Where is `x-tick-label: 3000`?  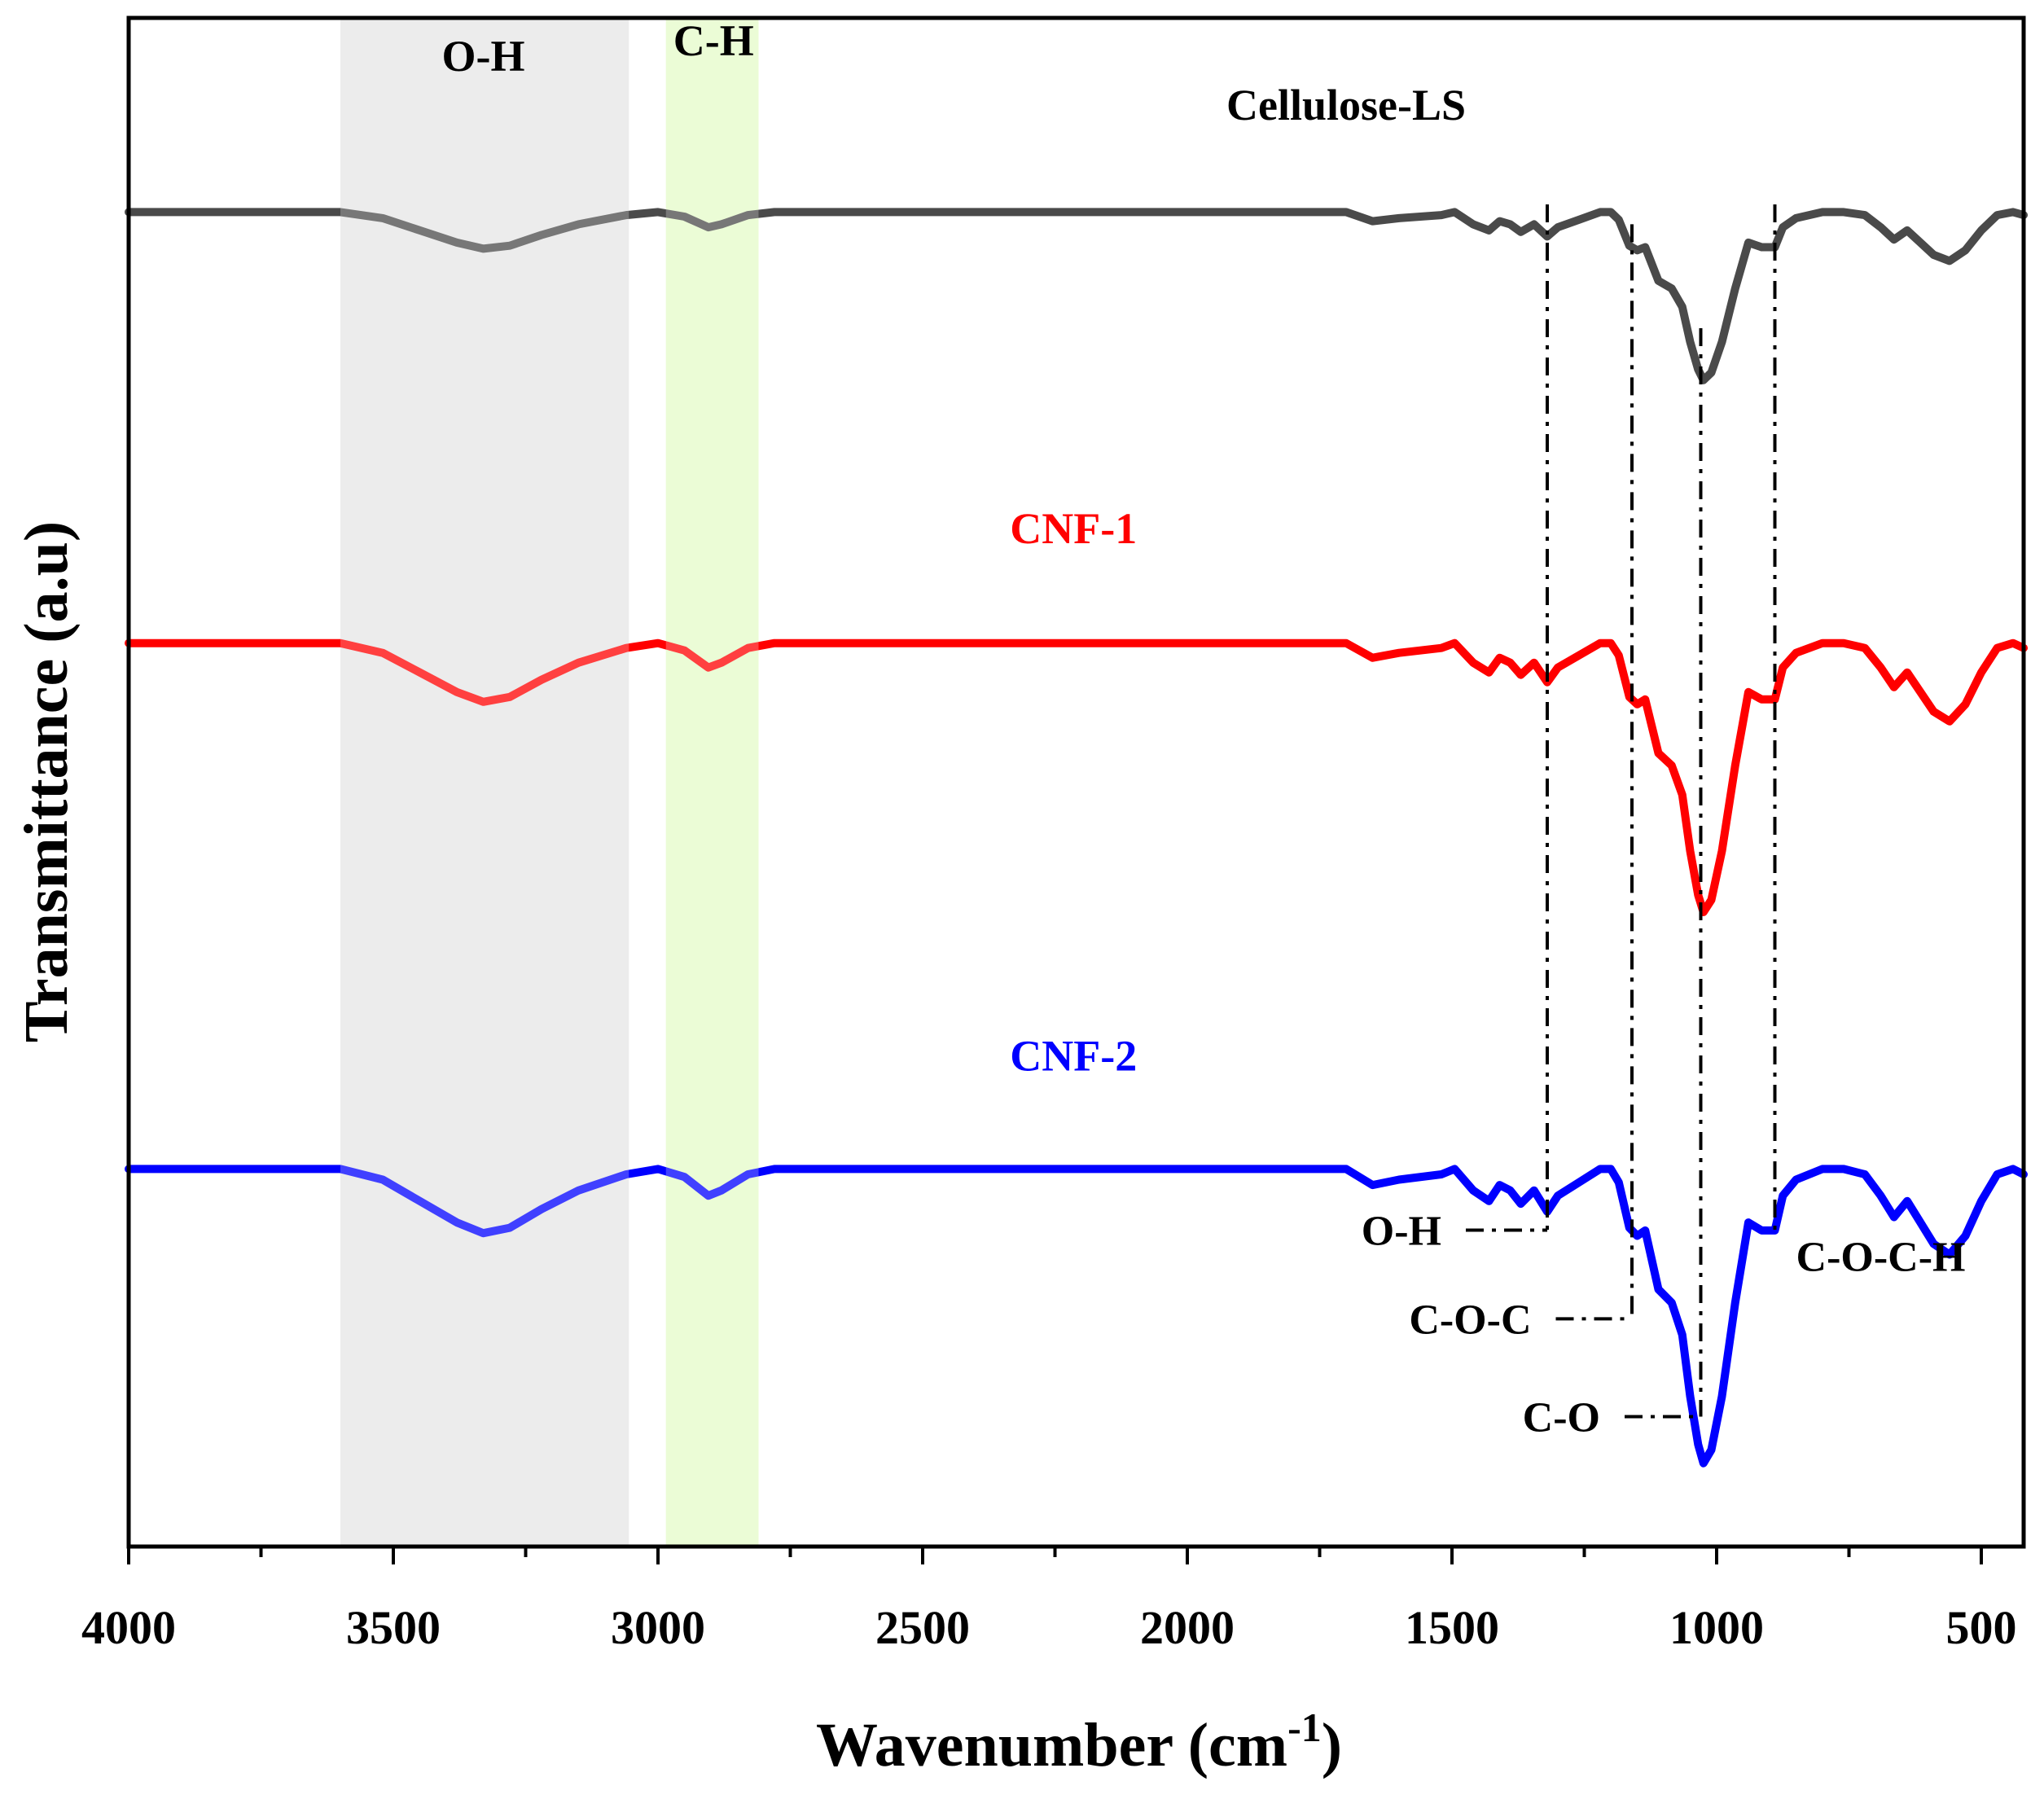 x-tick-label: 3000 is located at coordinates (658, 1628).